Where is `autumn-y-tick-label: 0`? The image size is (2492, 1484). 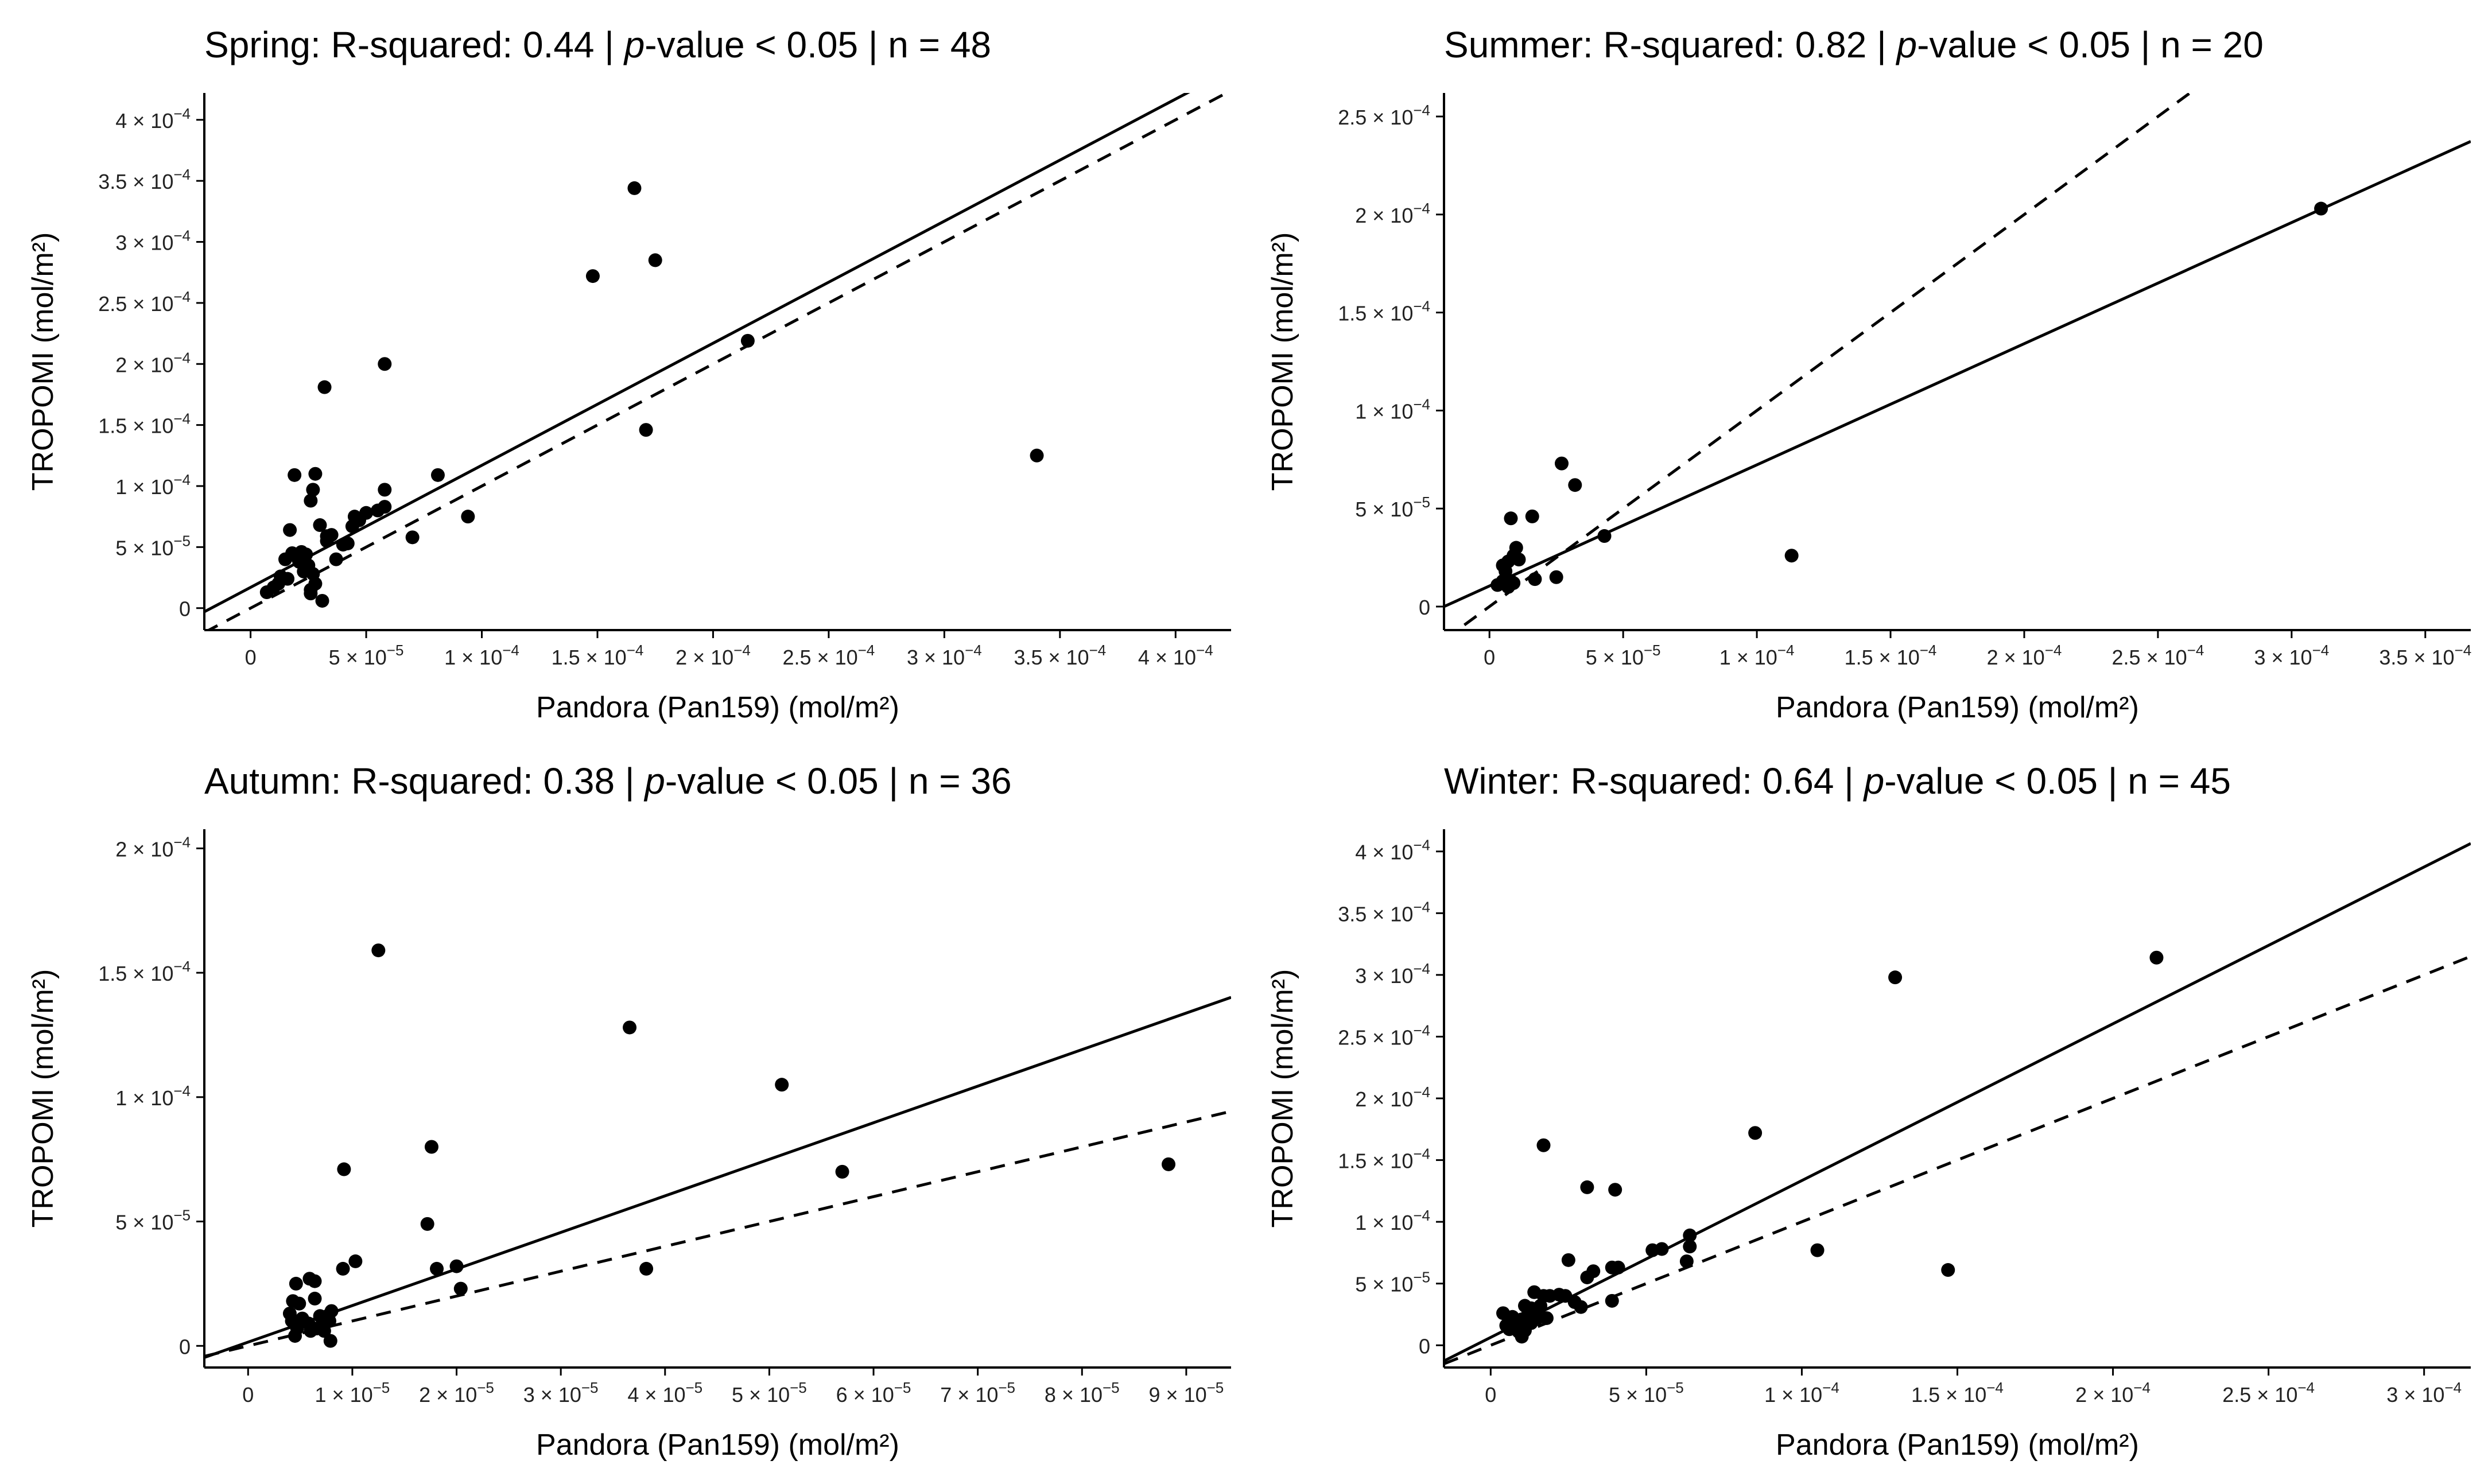
autumn-y-tick-label: 0 is located at coordinates (185, 1346).